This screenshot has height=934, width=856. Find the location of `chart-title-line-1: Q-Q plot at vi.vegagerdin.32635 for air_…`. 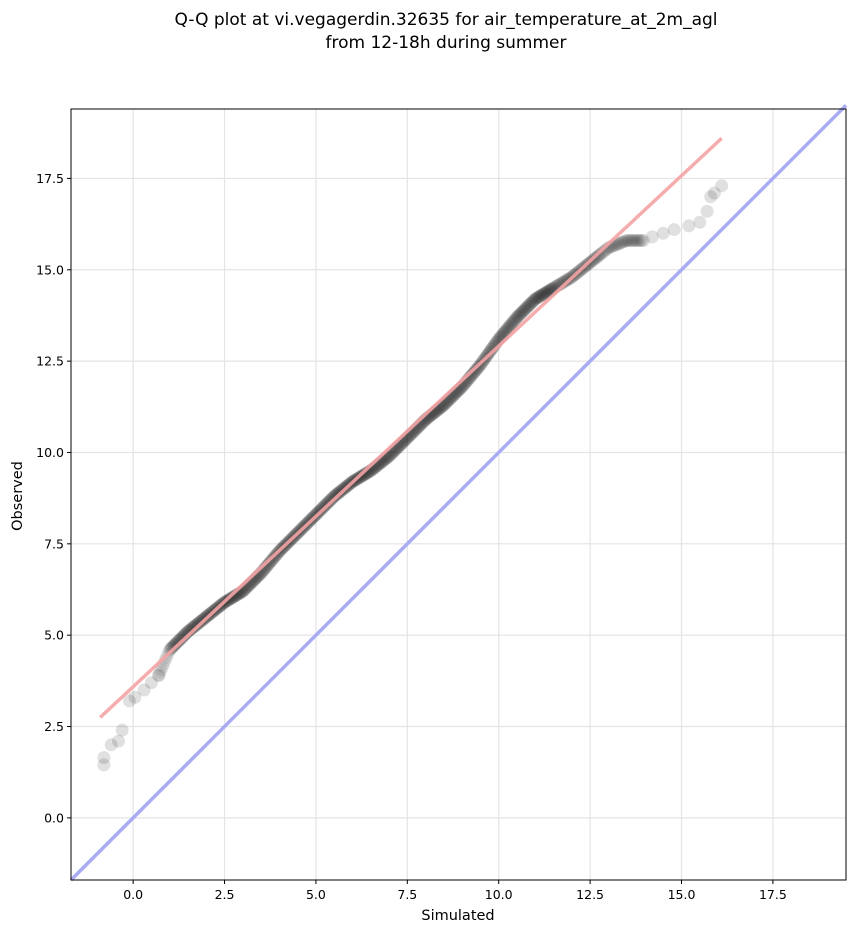

chart-title-line-1: Q-Q plot at vi.vegagerdin.32635 for air_… is located at coordinates (445, 20).